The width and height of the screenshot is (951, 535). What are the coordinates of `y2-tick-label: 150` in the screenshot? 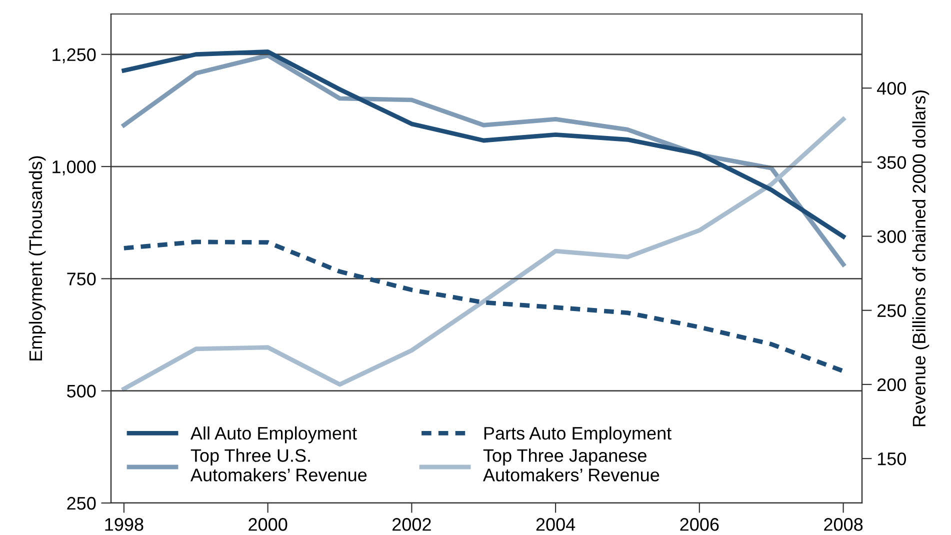 It's located at (892, 459).